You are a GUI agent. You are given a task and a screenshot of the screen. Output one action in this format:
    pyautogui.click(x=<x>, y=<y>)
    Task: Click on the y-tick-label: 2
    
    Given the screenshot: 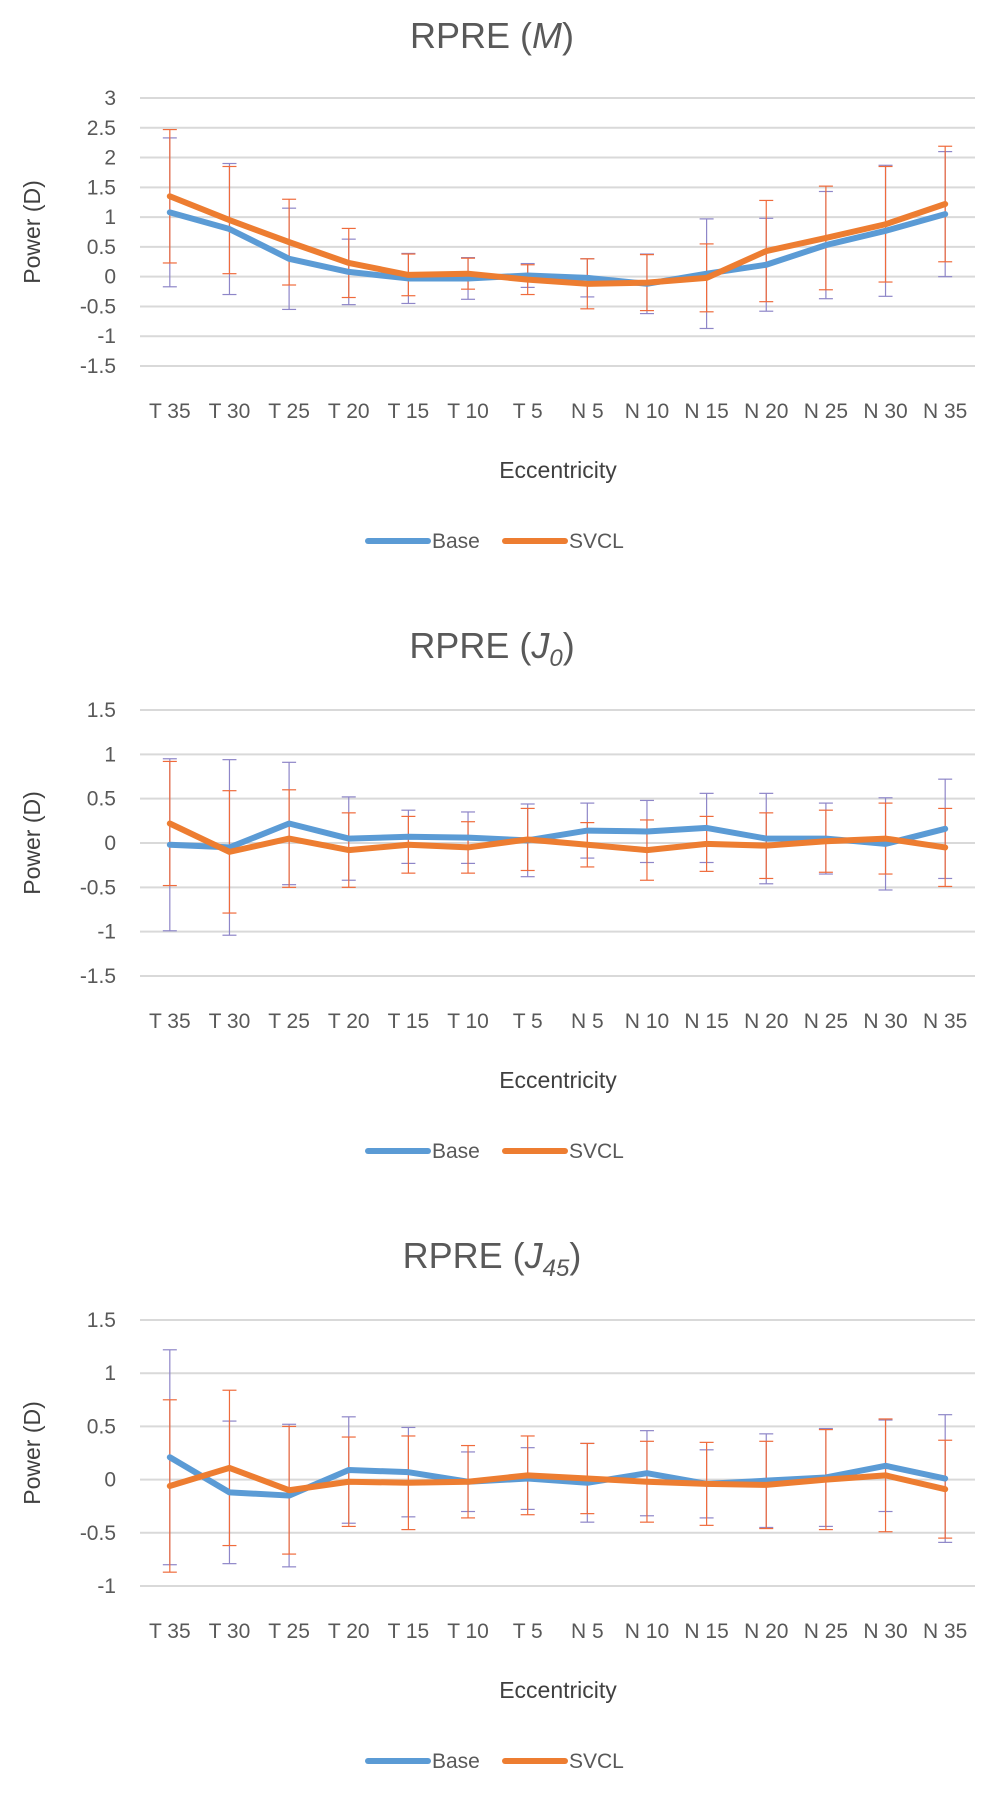 What is the action you would take?
    pyautogui.click(x=110, y=158)
    